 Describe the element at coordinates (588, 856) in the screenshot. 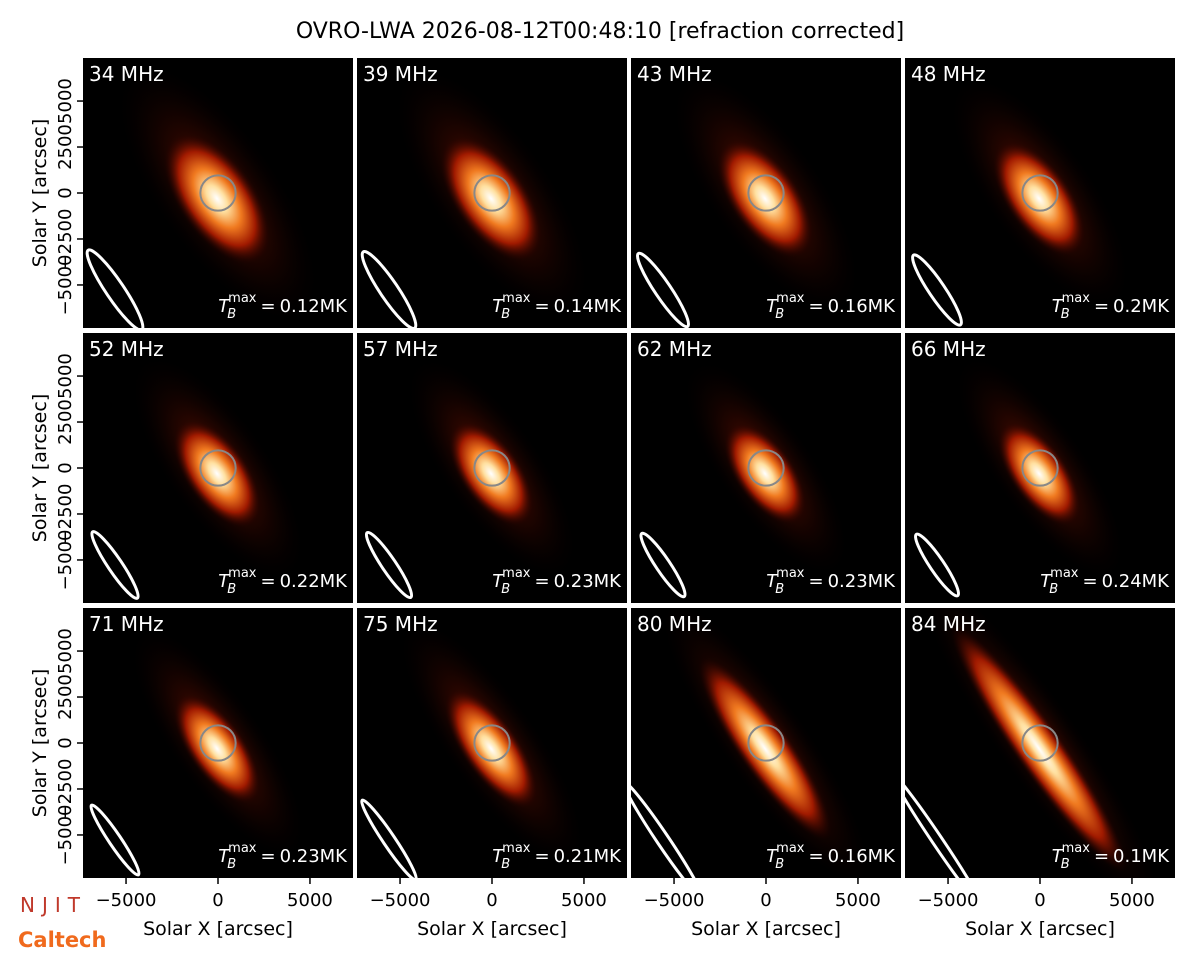

I see `tb-max: 0.21MK` at that location.